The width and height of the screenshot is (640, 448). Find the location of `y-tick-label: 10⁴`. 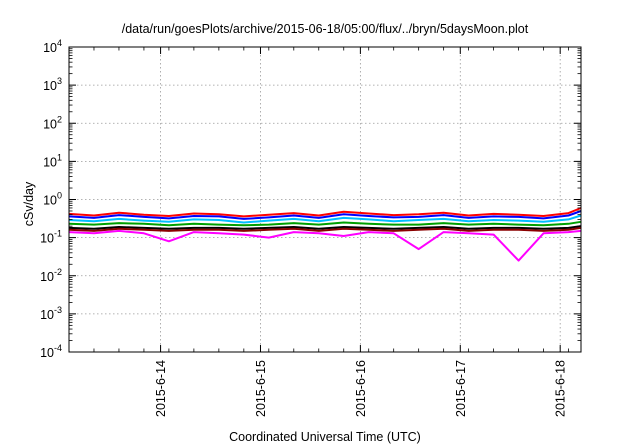

y-tick-label: 10⁴ is located at coordinates (52, 46).